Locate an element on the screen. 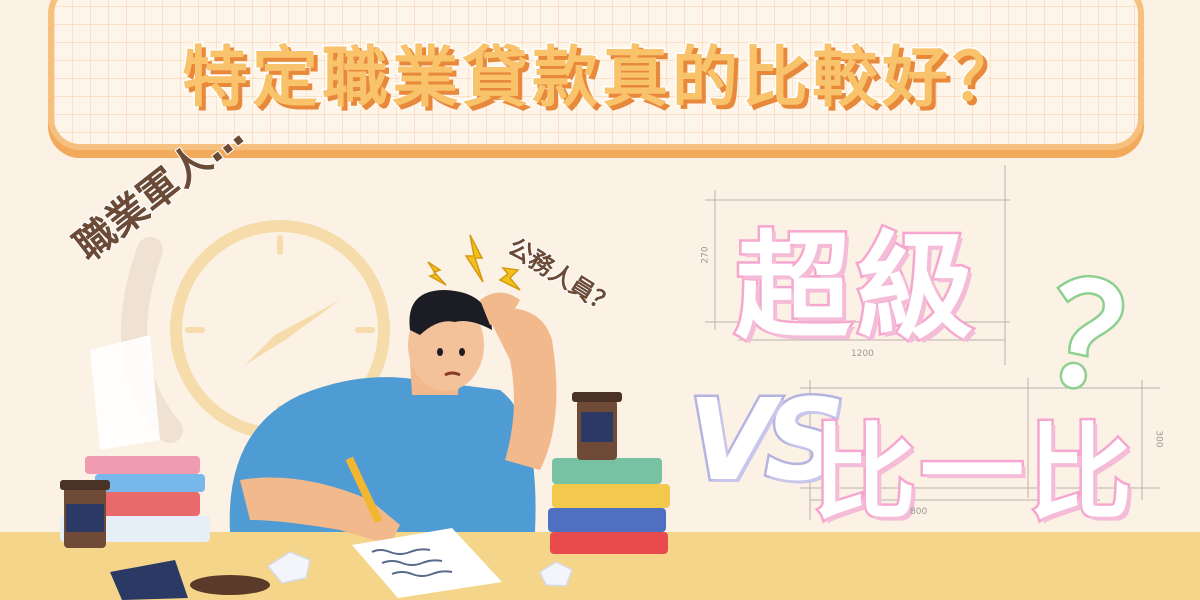  stress-lightning-icon is located at coordinates (474, 262).